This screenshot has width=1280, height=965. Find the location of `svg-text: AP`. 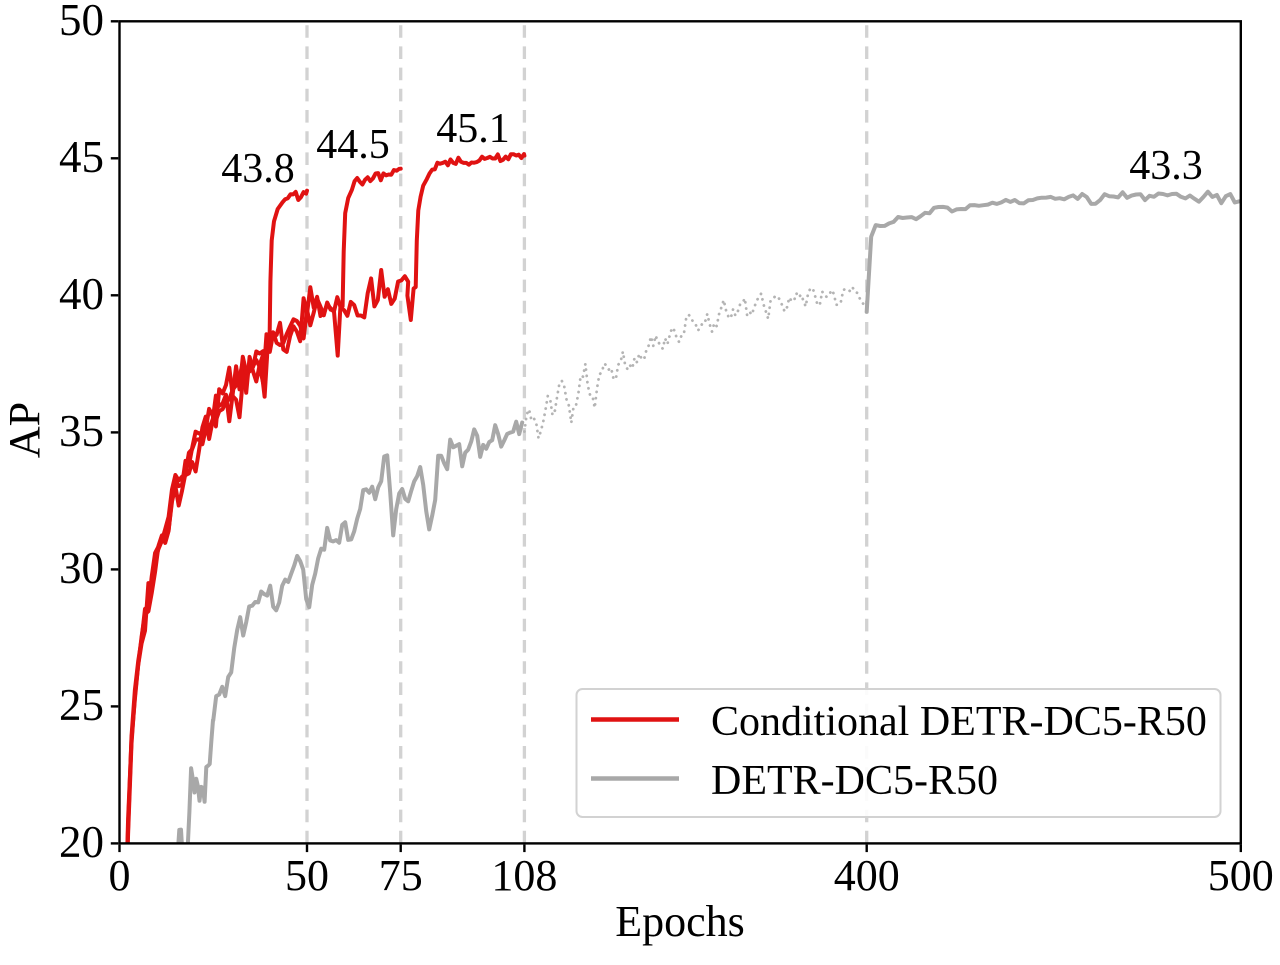

svg-text: AP is located at coordinates (24, 430).